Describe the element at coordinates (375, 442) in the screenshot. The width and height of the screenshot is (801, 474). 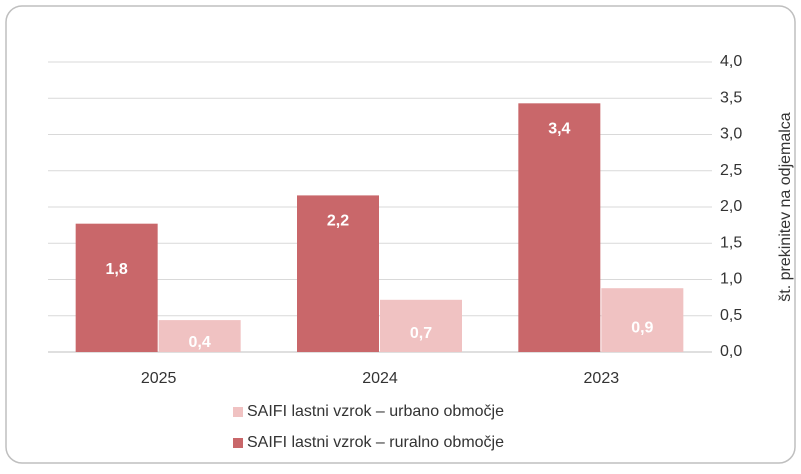
I see `legend-label: SAIFI lastni vzrok – ruralno območje` at that location.